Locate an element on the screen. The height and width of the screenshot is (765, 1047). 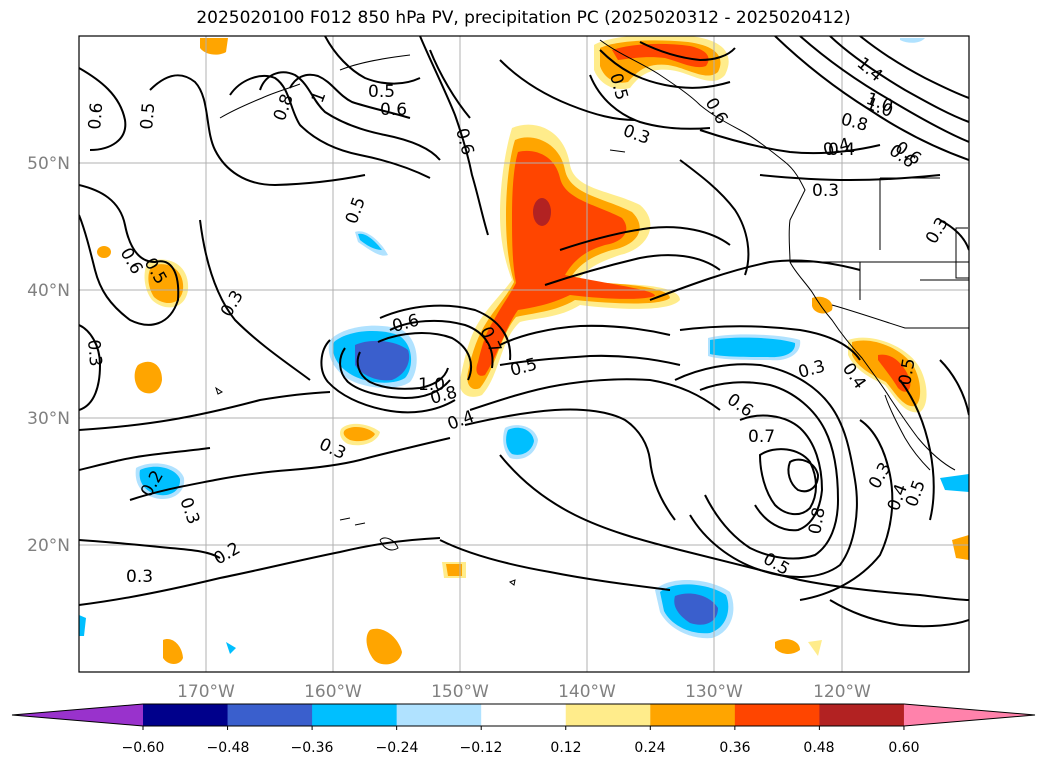
colorbar-tick-label: −0.48 is located at coordinates (228, 748).